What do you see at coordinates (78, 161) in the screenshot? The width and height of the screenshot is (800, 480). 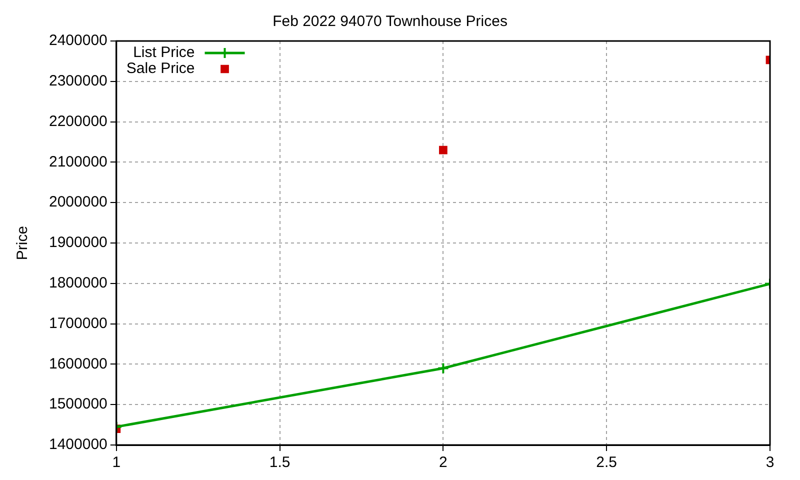 I see `y-tick-label: 2100000` at bounding box center [78, 161].